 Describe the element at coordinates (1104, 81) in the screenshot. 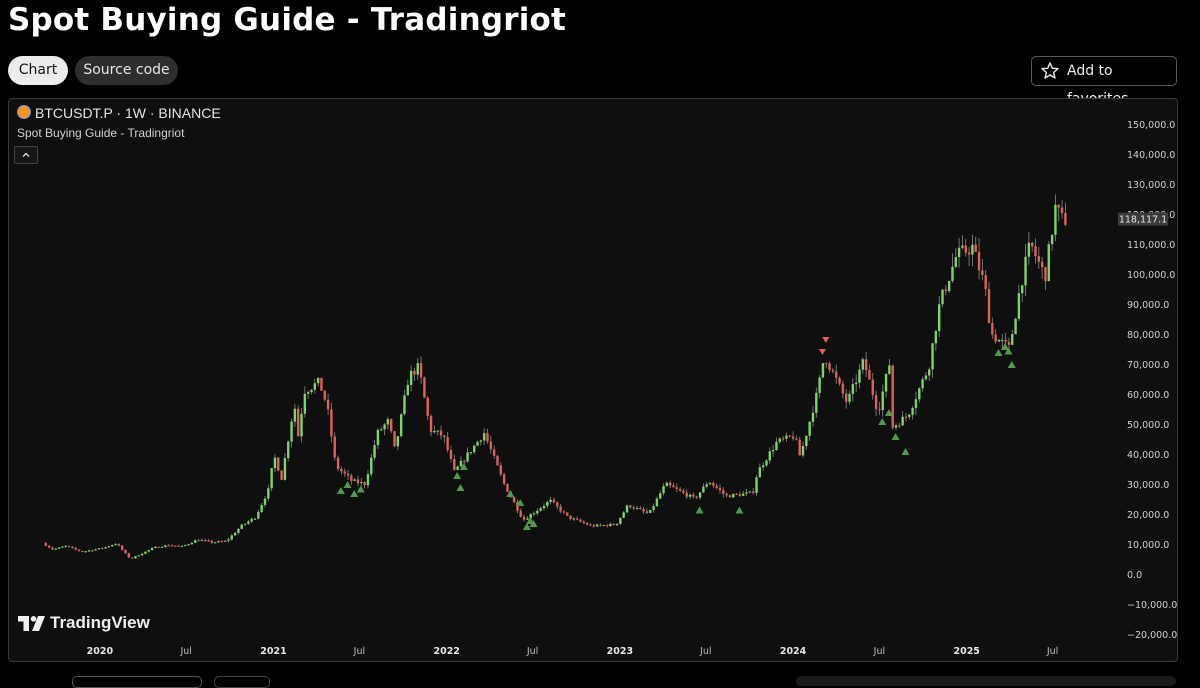

I see `add-to-favorites-button: Add to favorites` at that location.